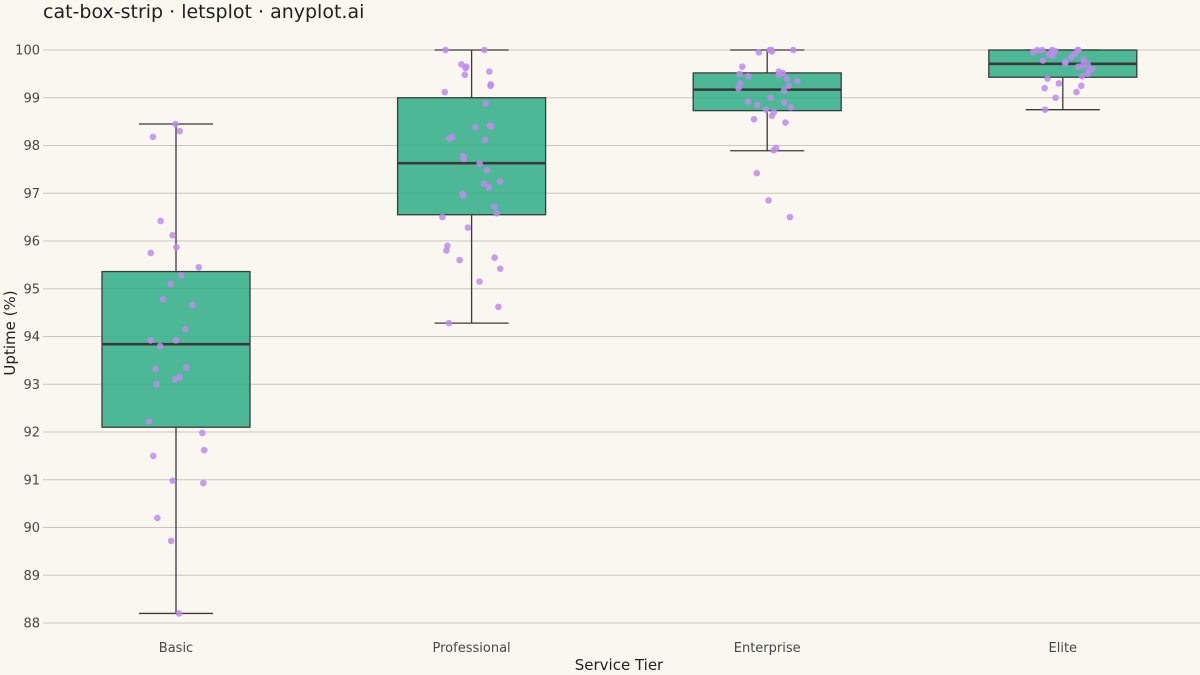  Describe the element at coordinates (618, 648) in the screenshot. I see `x-tick-labels: Basic Professional Enterprise Elite` at that location.